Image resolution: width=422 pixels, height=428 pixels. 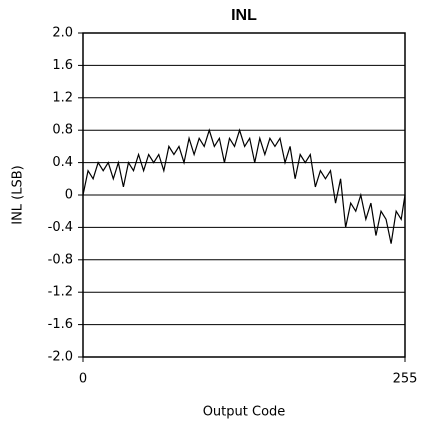 I want to click on x-tick-label: 0, so click(x=83, y=379).